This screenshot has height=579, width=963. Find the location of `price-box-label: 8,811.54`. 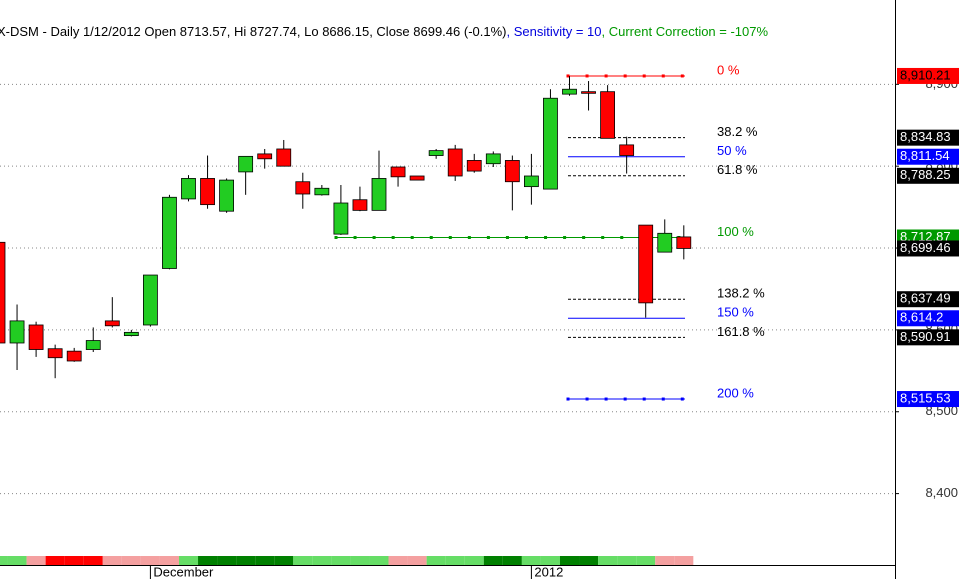

price-box-label: 8,811.54 is located at coordinates (925, 155).